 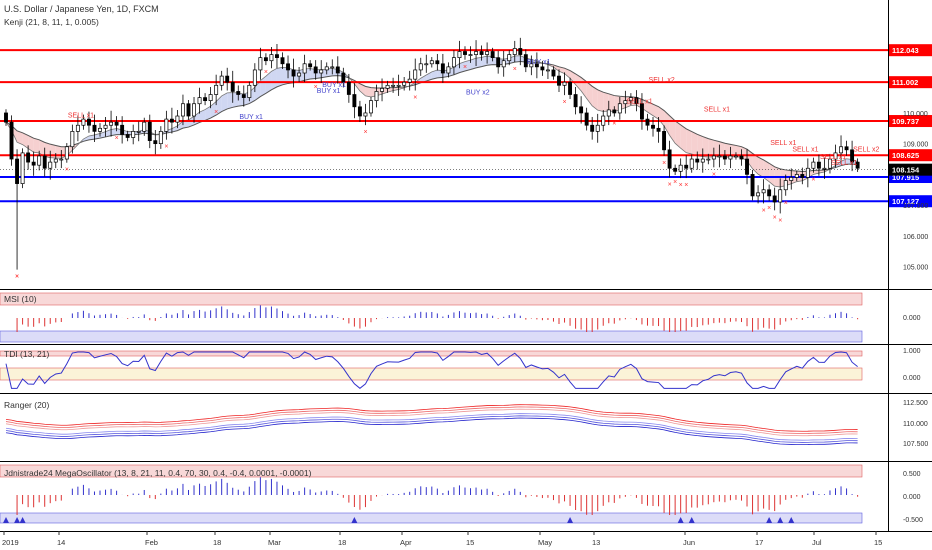 I want to click on mega-oscillator-pane, so click(x=431, y=494).